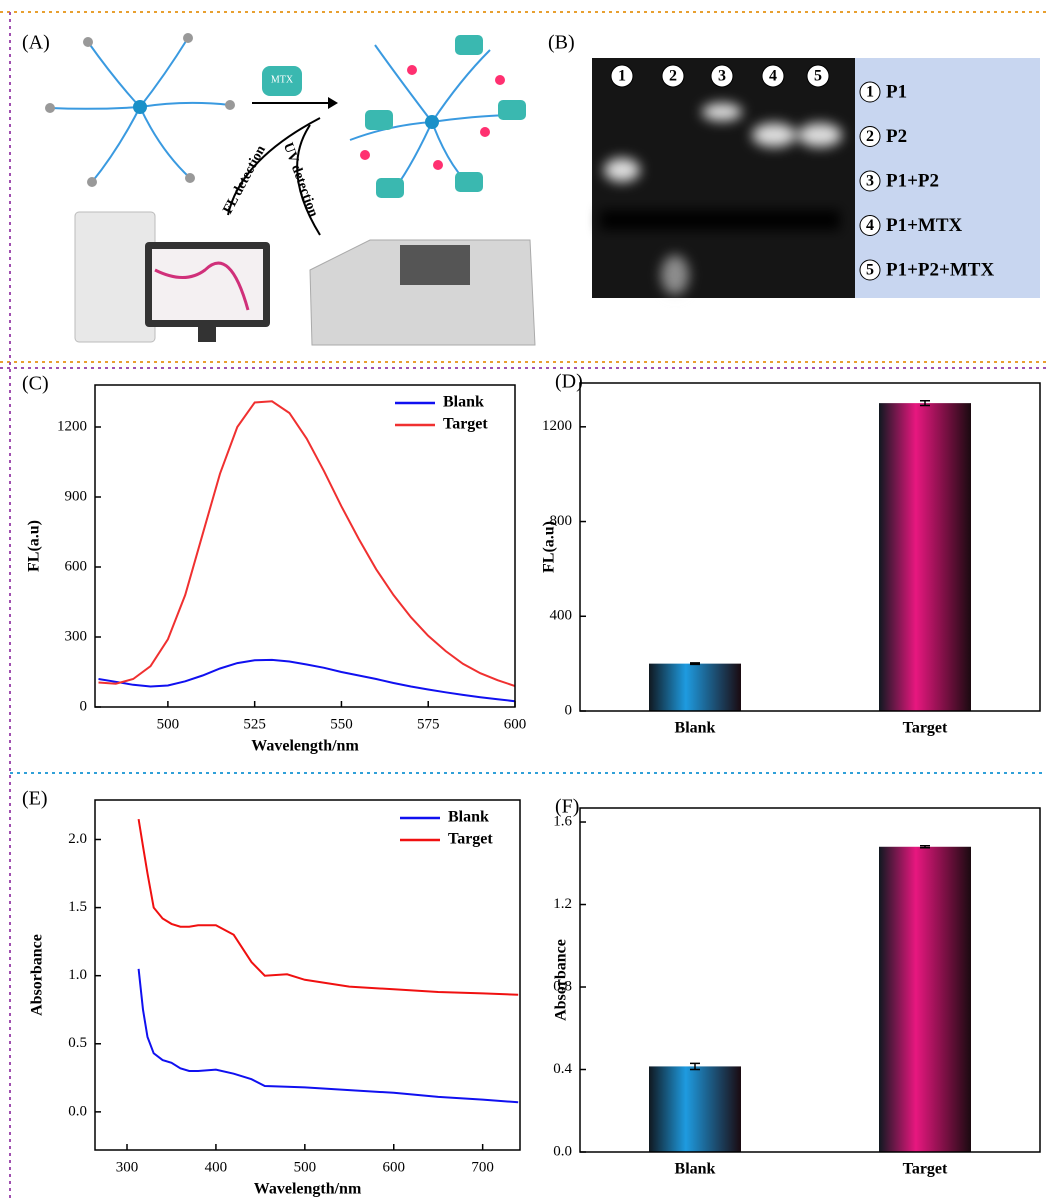 This screenshot has width=1046, height=1202. I want to click on gel, so click(723, 178).